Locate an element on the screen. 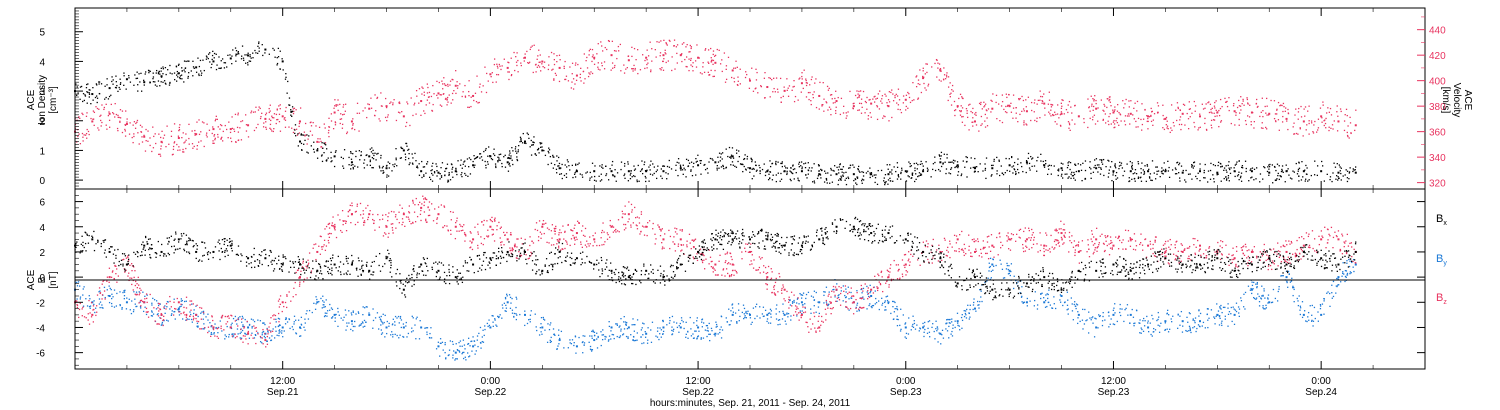 The width and height of the screenshot is (1500, 410). velocity-point is located at coordinates (1165, 118).